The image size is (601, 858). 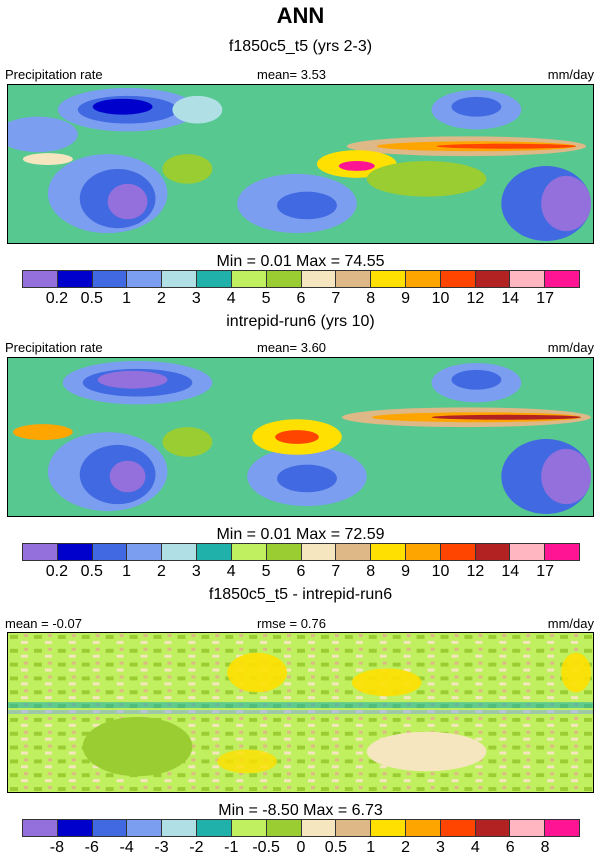 I want to click on panel3-units-label: mm/day, so click(x=570, y=623).